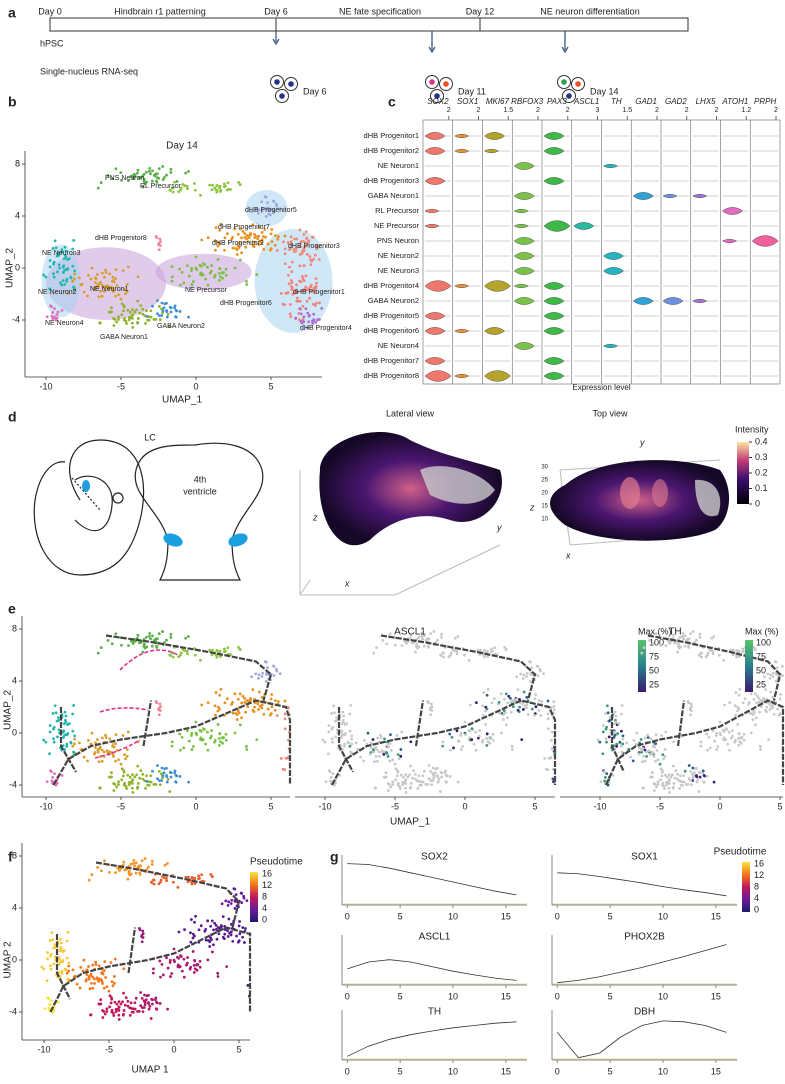 The width and height of the screenshot is (785, 1084). I want to click on legend-tick-label: 8, so click(264, 896).